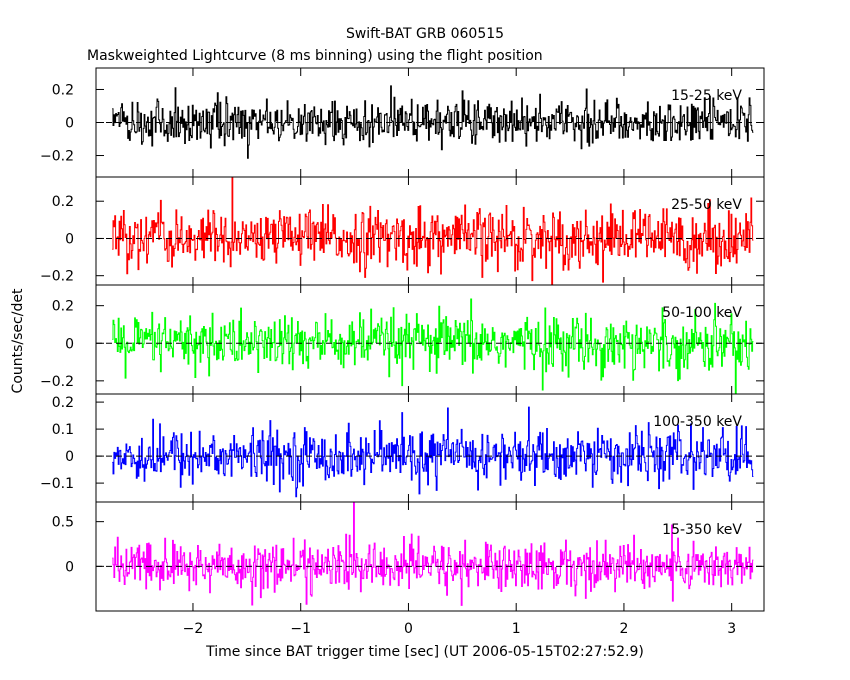 The width and height of the screenshot is (850, 680). Describe the element at coordinates (408, 629) in the screenshot. I see `x-tick-label-3: 0` at that location.